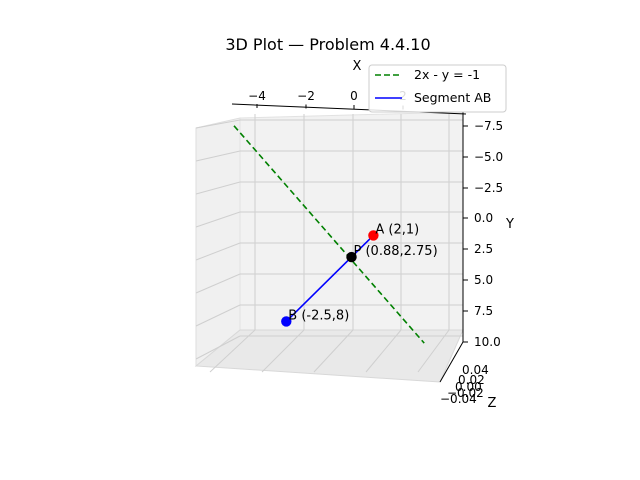 The image size is (640, 480). What do you see at coordinates (483, 218) in the screenshot?
I see `y-tick-label: 0.0` at bounding box center [483, 218].